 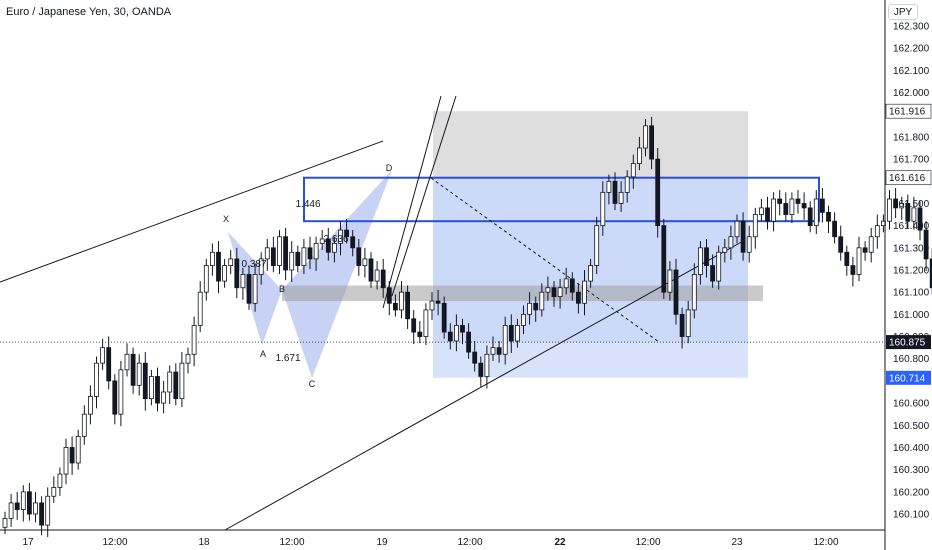 I want to click on harmonic-point-a: A, so click(x=263, y=354).